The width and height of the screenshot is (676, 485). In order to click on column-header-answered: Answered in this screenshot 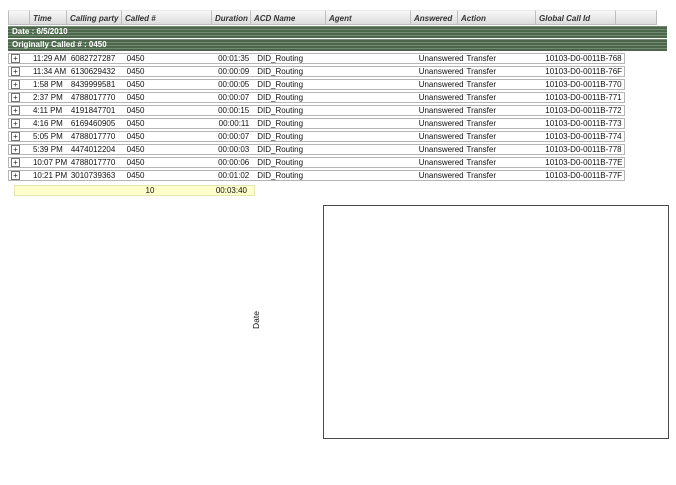, I will do `click(434, 17)`.